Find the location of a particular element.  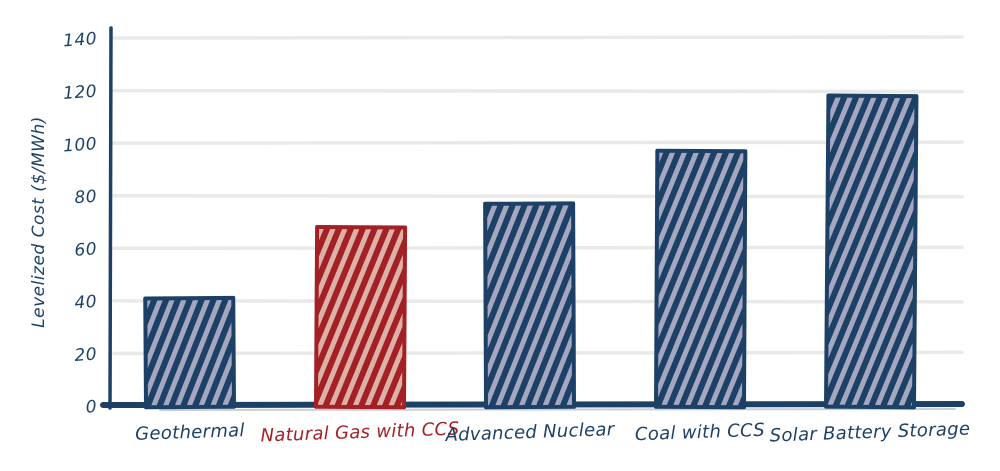

y-tick-label-140: 140 is located at coordinates (80, 40).